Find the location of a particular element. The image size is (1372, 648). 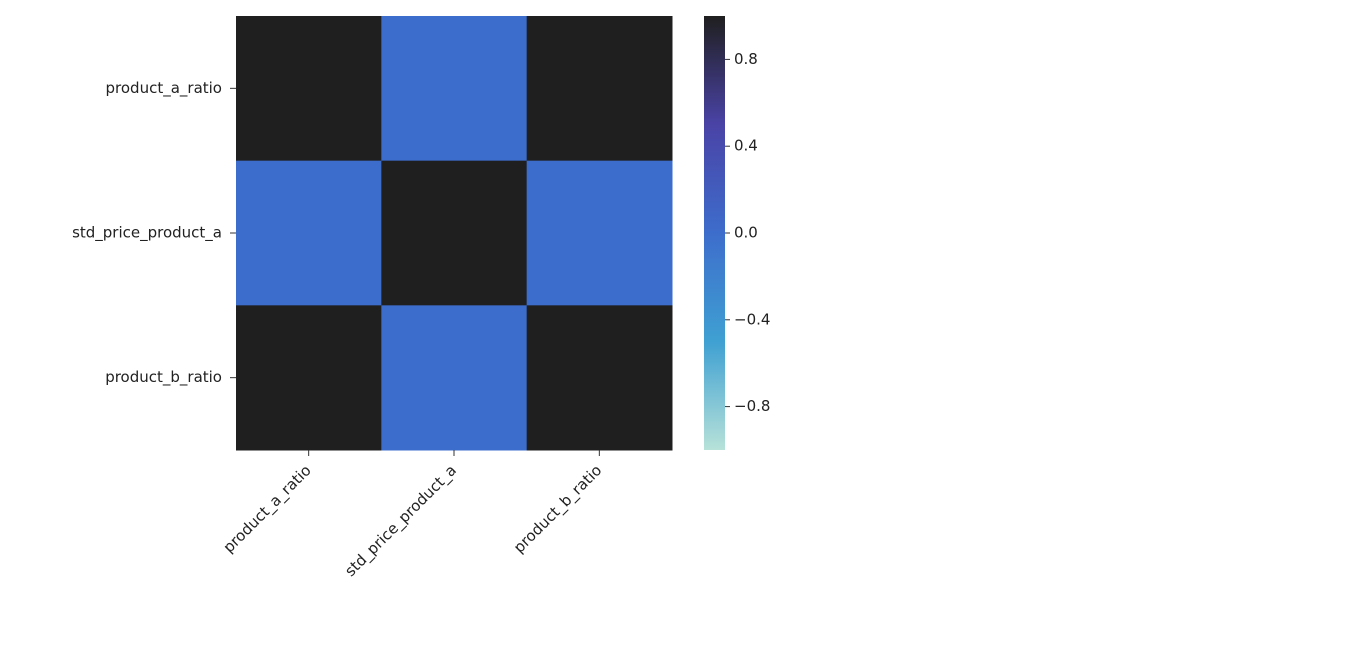

x-tick-label: std_price_product_a is located at coordinates (400, 520).